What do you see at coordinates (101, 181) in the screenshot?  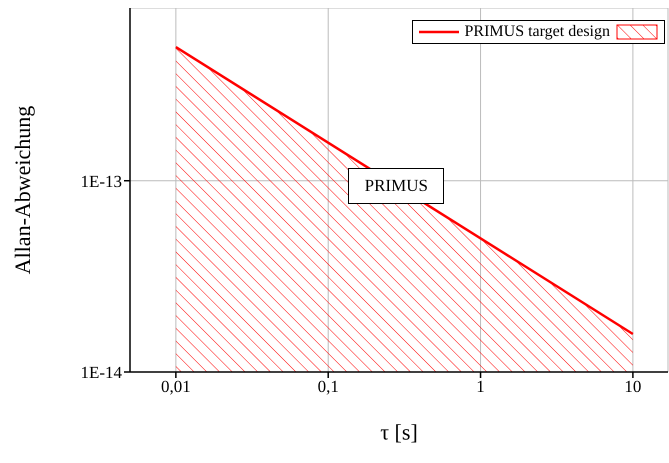 I see `y-tick-label: 1E-13` at bounding box center [101, 181].